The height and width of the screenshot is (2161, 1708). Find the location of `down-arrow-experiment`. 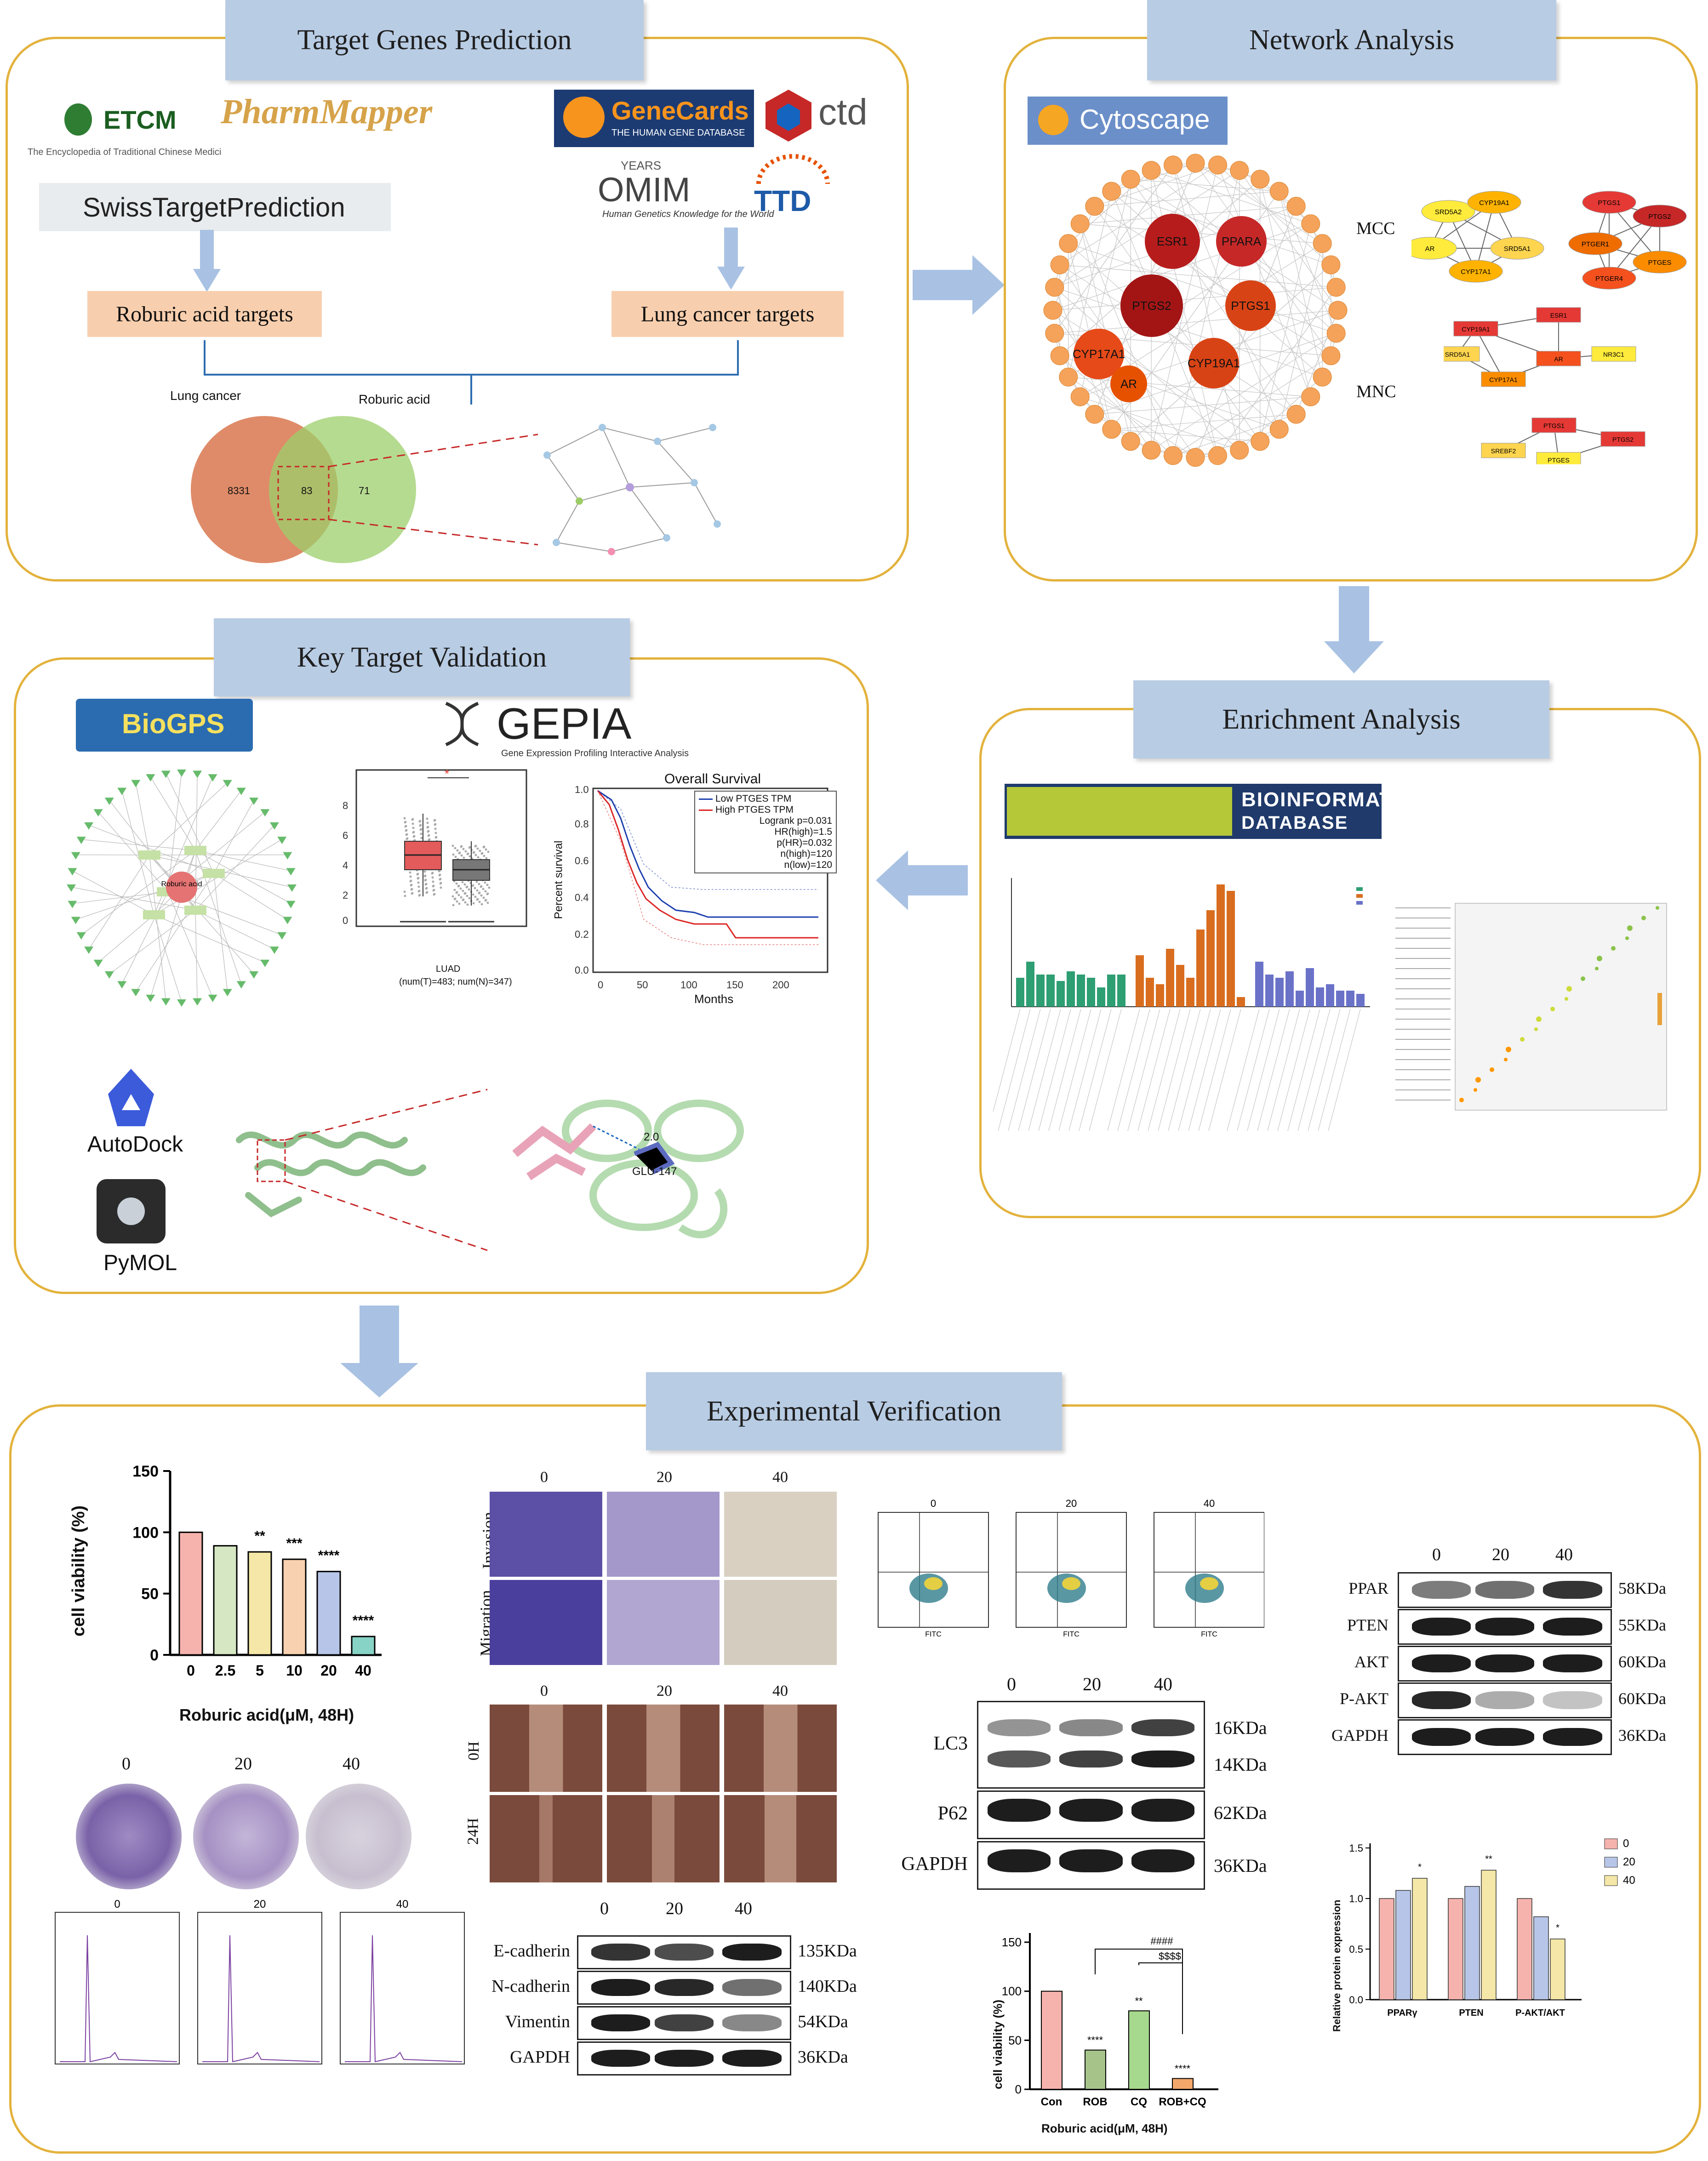

down-arrow-experiment is located at coordinates (379, 1351).